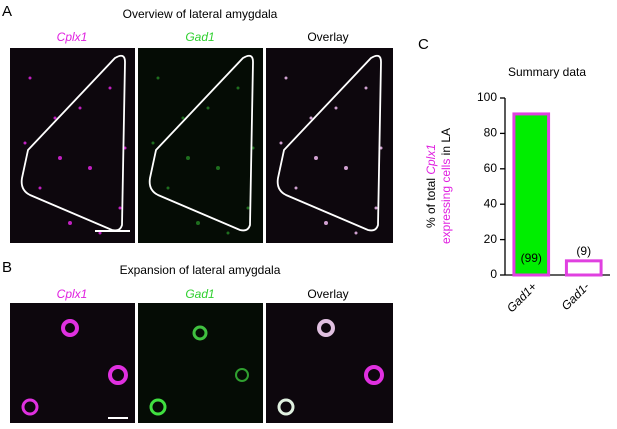 The width and height of the screenshot is (617, 429). I want to click on panel-title: Expansion of lateral amygdala, so click(200, 270).